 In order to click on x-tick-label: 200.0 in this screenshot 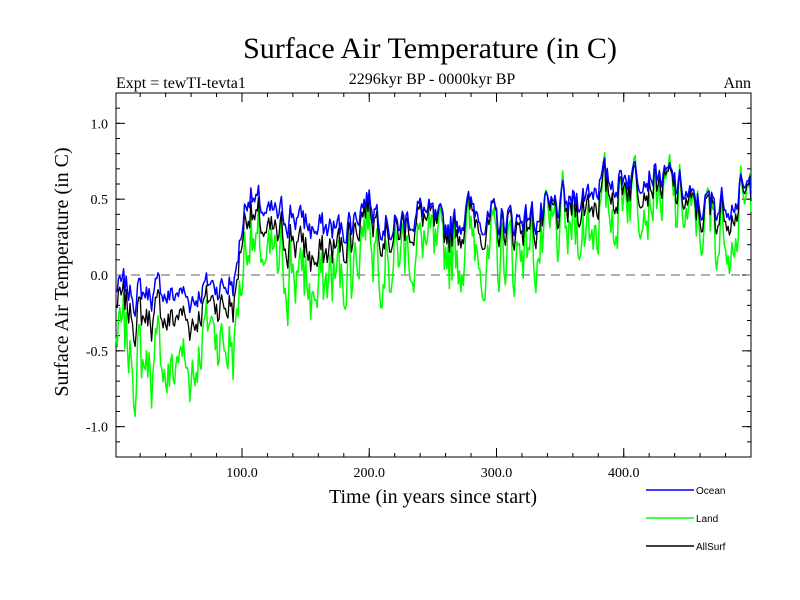, I will do `click(369, 473)`.